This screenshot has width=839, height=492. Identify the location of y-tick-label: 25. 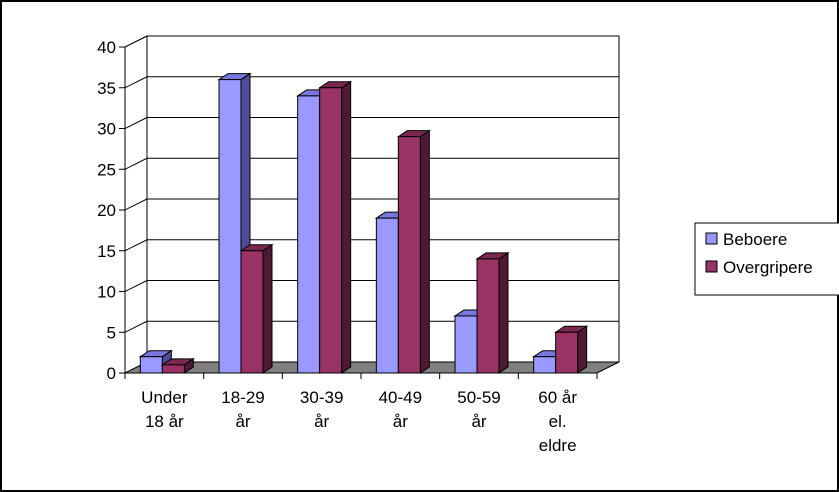
(106, 169).